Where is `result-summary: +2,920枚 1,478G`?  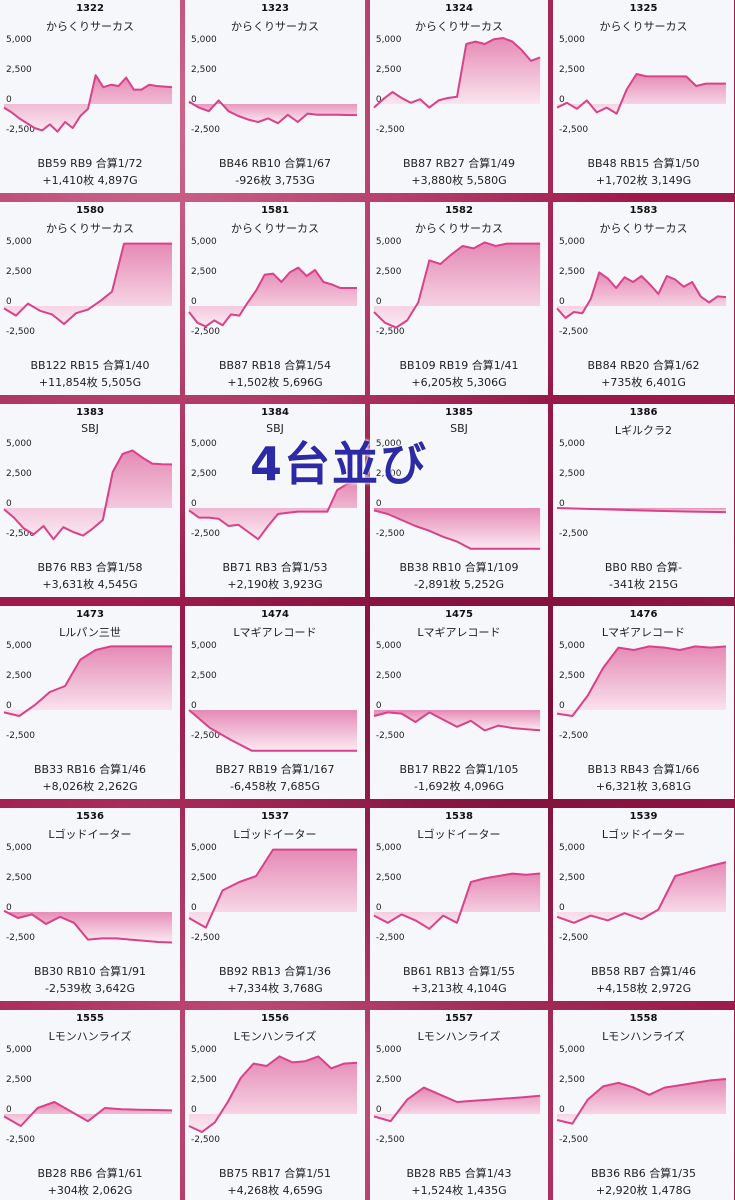
result-summary: +2,920枚 1,478G is located at coordinates (643, 1190).